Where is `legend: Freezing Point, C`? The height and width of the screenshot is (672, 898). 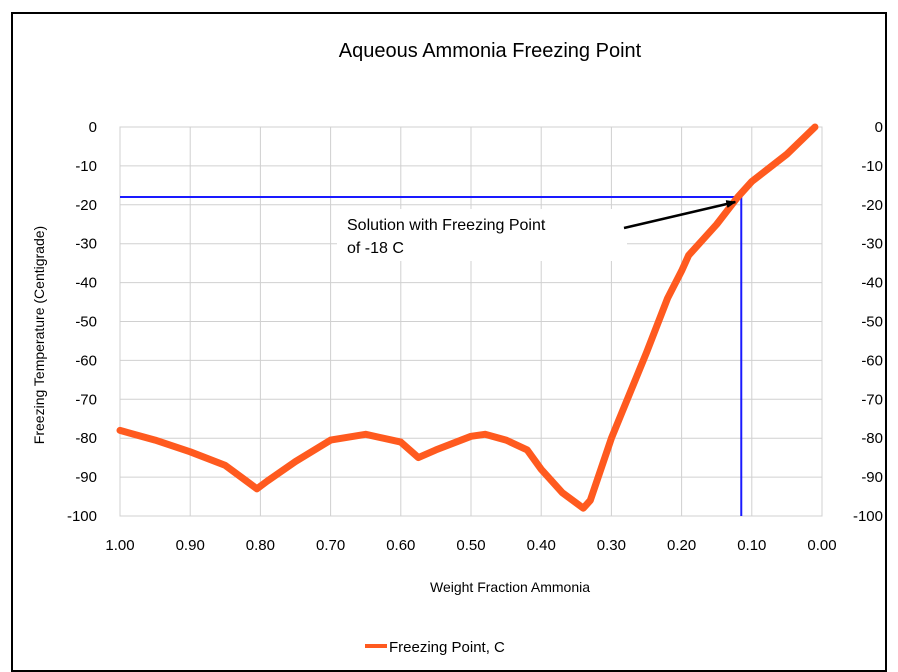
legend: Freezing Point, C is located at coordinates (435, 647).